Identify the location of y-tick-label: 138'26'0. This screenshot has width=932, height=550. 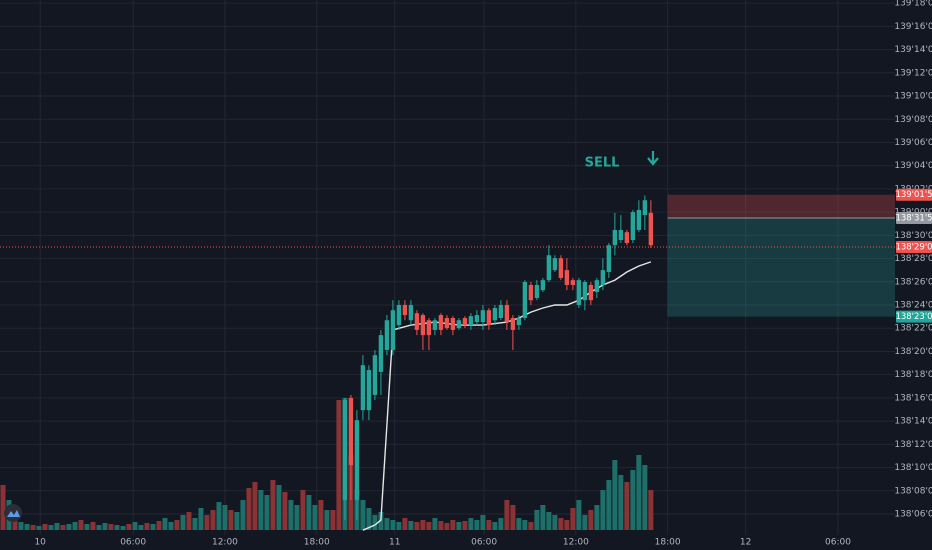
(913, 282).